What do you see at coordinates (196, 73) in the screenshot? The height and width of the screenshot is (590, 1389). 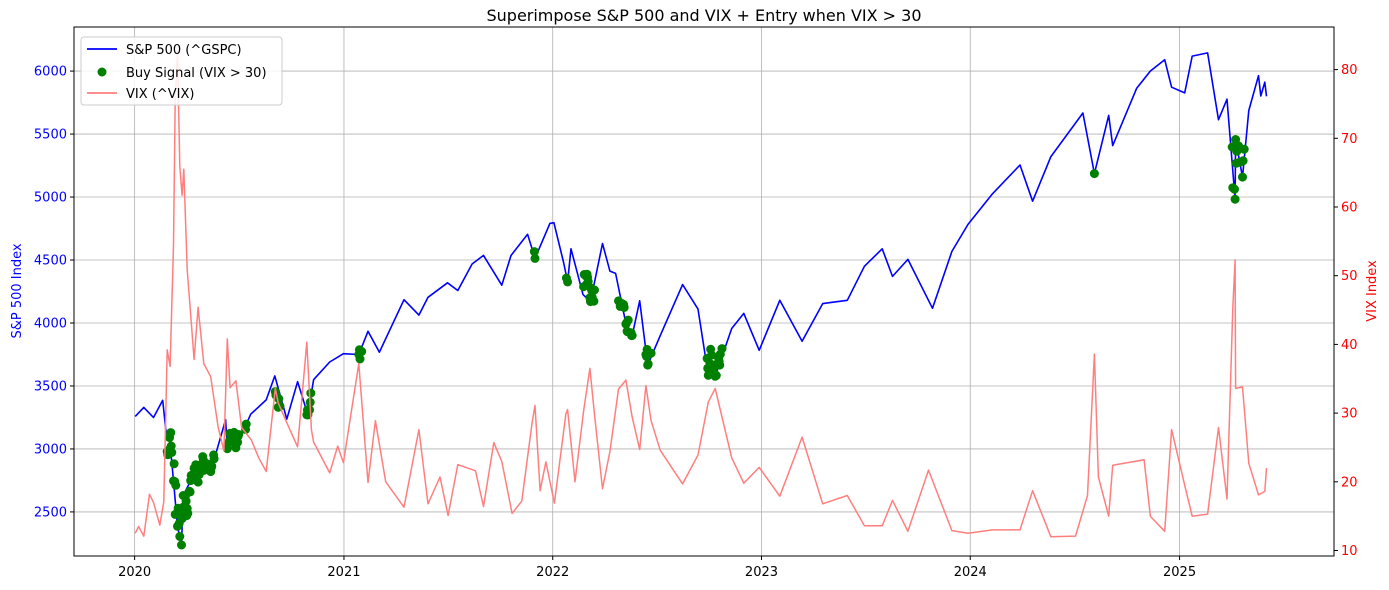 I see `legend-label-buy: Buy Signal (VIX > 30)` at bounding box center [196, 73].